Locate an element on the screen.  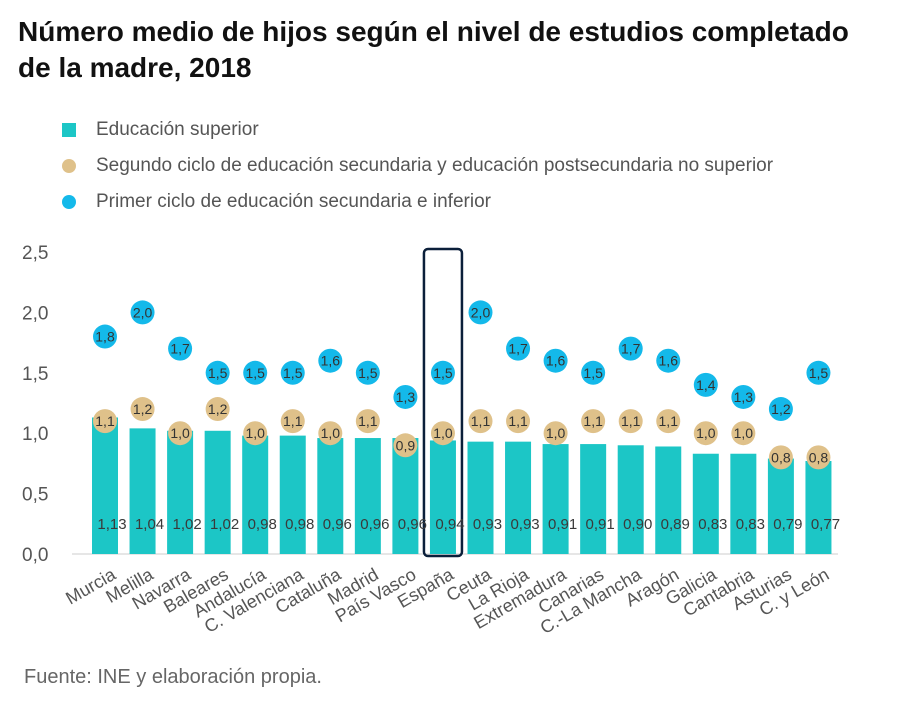
y-tick-label: 1,5 is located at coordinates (35, 374).